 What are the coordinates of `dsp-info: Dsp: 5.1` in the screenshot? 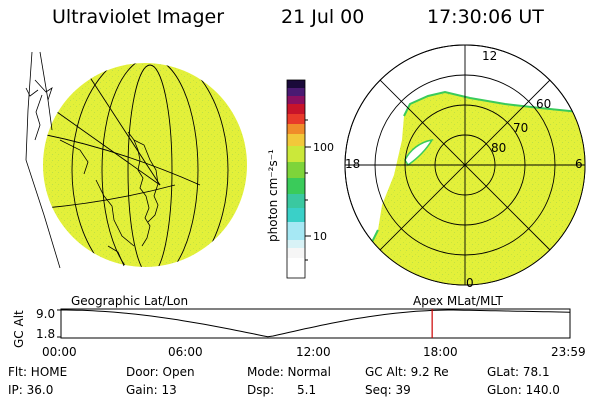 It's located at (282, 390).